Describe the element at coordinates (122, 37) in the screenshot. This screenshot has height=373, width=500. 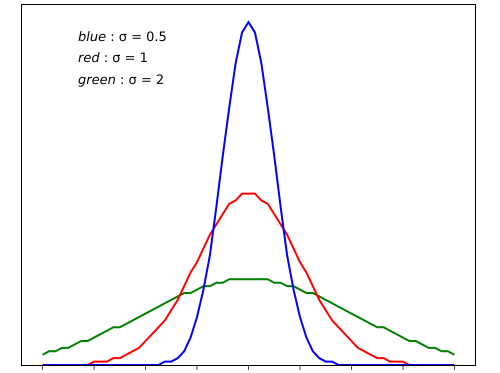
I see `annotation: blue : σ = 0.5` at that location.